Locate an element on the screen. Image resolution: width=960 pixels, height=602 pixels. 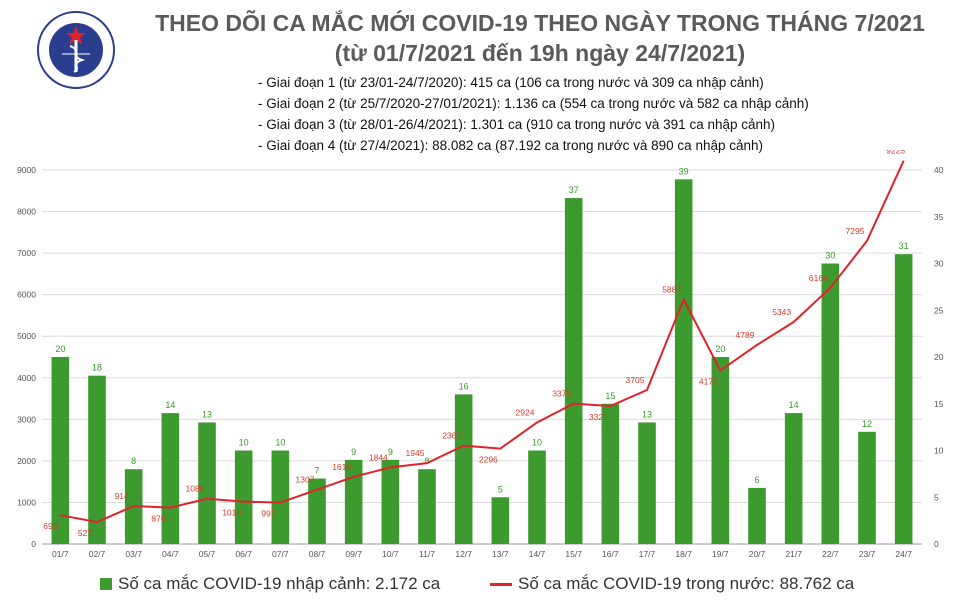
line-data-label: 3379 is located at coordinates (561, 394).